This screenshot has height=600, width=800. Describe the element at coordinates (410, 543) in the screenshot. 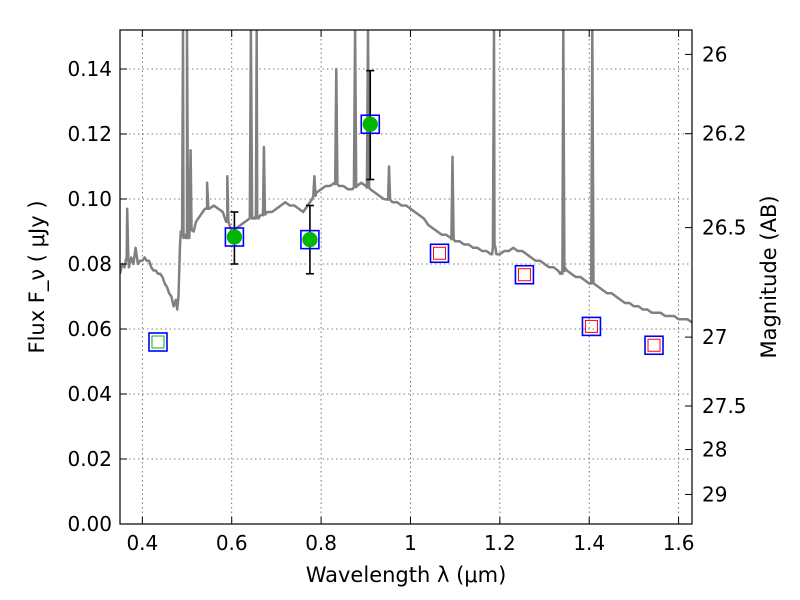

I see `x-tick-label: 1` at that location.